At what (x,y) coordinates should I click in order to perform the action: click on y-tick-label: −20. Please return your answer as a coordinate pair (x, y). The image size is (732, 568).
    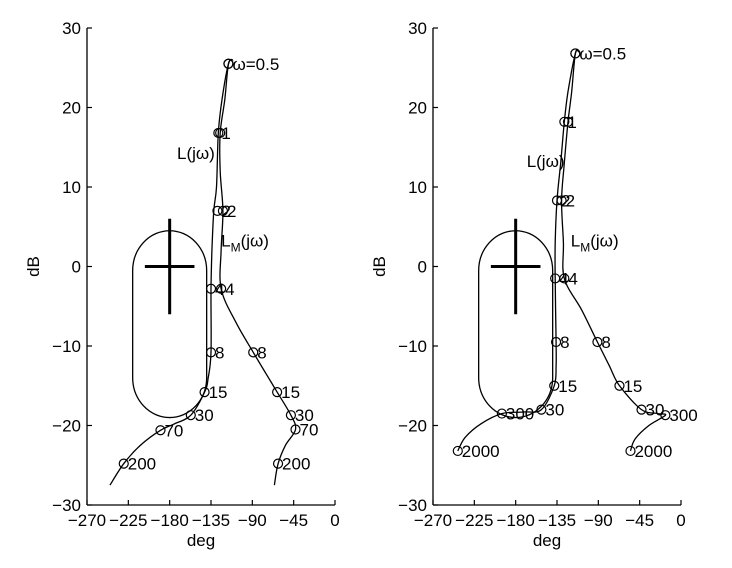
    Looking at the image, I should click on (412, 426).